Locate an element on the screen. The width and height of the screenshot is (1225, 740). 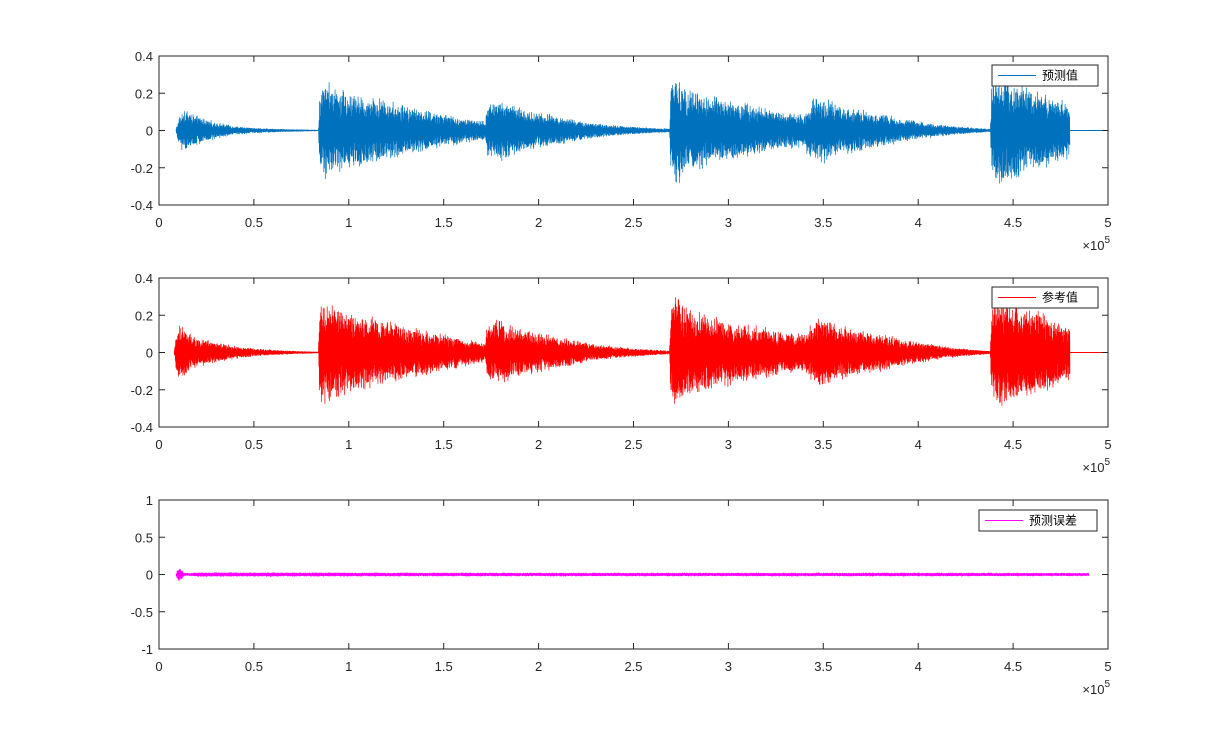
legend: 参考值 is located at coordinates (1045, 297).